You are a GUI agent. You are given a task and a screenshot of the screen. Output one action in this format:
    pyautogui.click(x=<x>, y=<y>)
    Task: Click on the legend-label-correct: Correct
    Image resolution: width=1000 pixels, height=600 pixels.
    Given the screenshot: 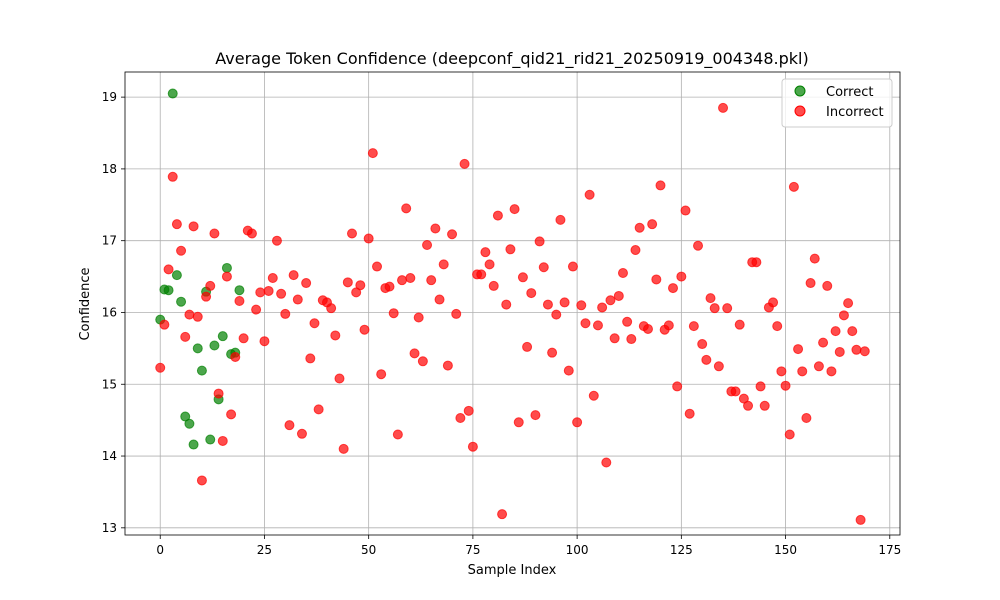 What is the action you would take?
    pyautogui.click(x=849, y=92)
    